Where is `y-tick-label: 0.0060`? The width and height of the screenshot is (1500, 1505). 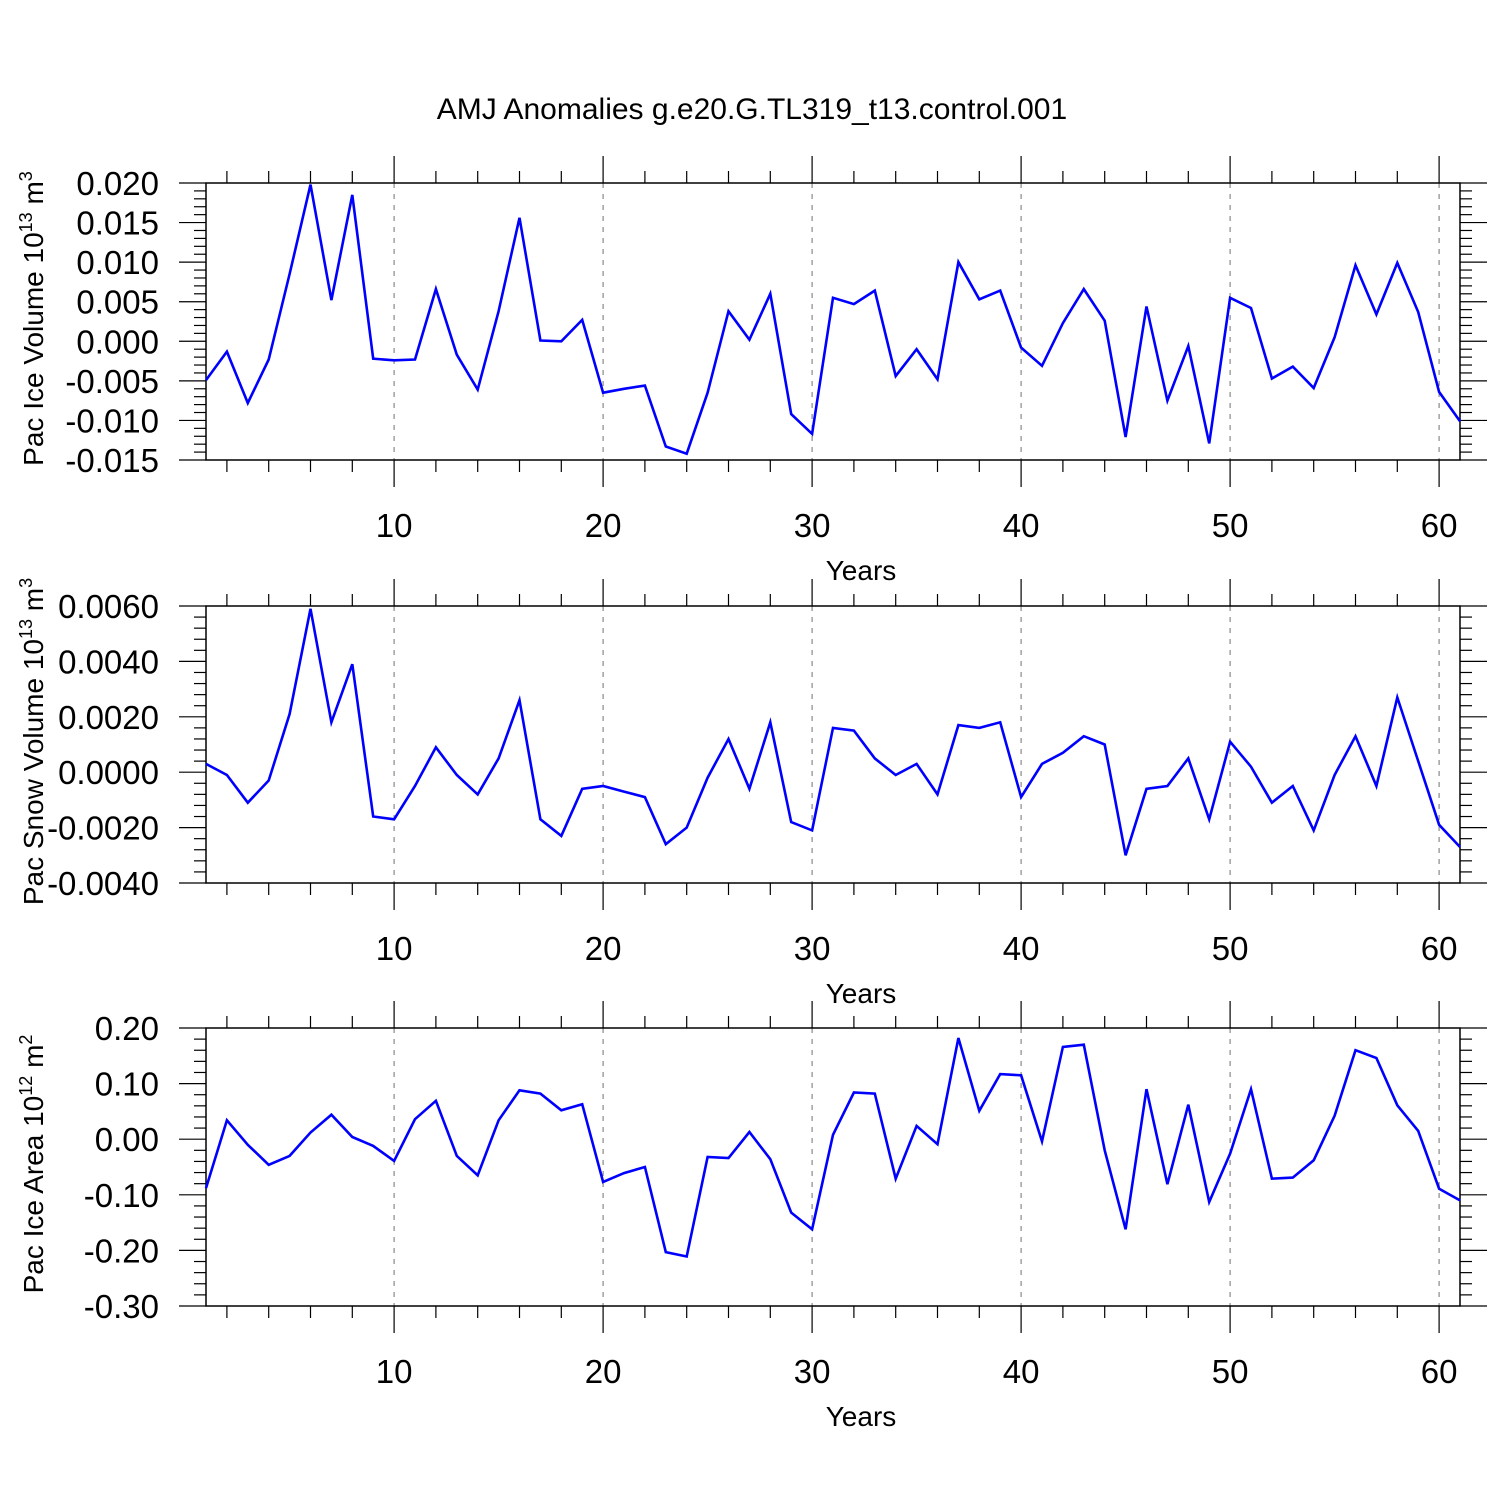
y-tick-label: 0.0060 is located at coordinates (108, 606).